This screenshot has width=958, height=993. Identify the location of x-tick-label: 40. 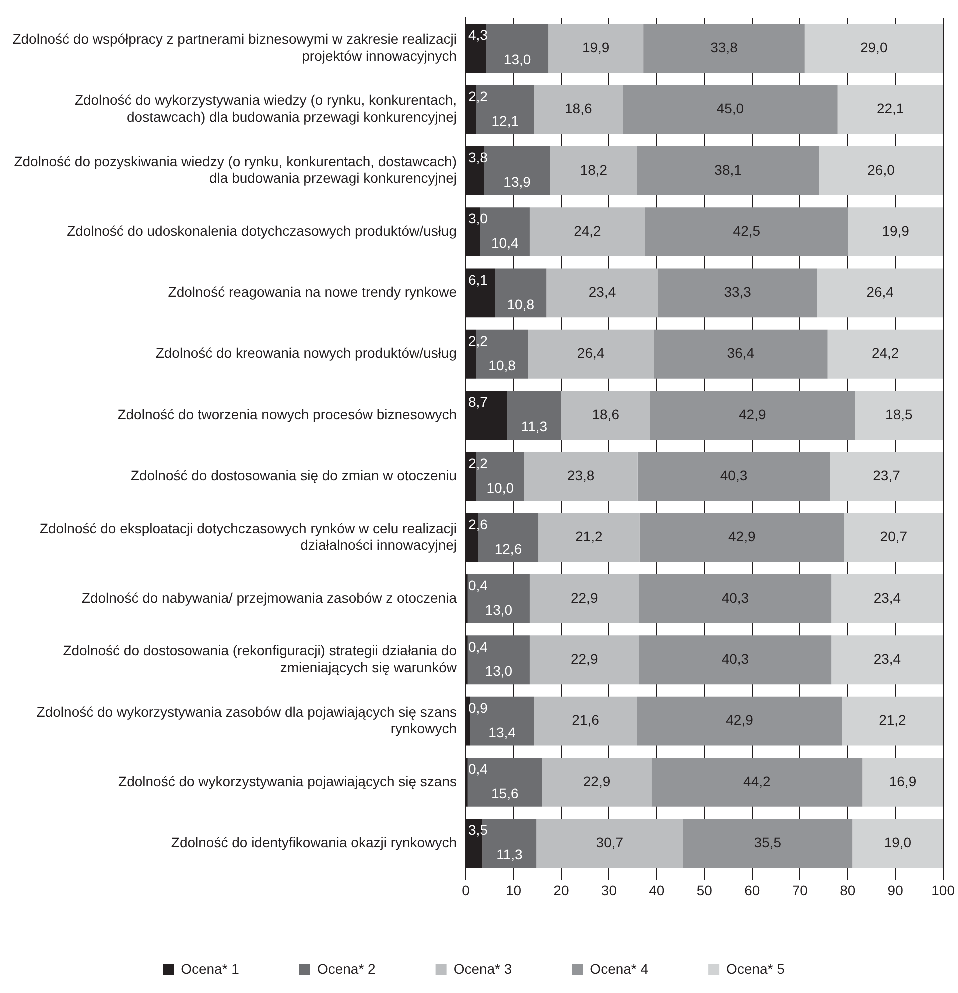
(657, 890).